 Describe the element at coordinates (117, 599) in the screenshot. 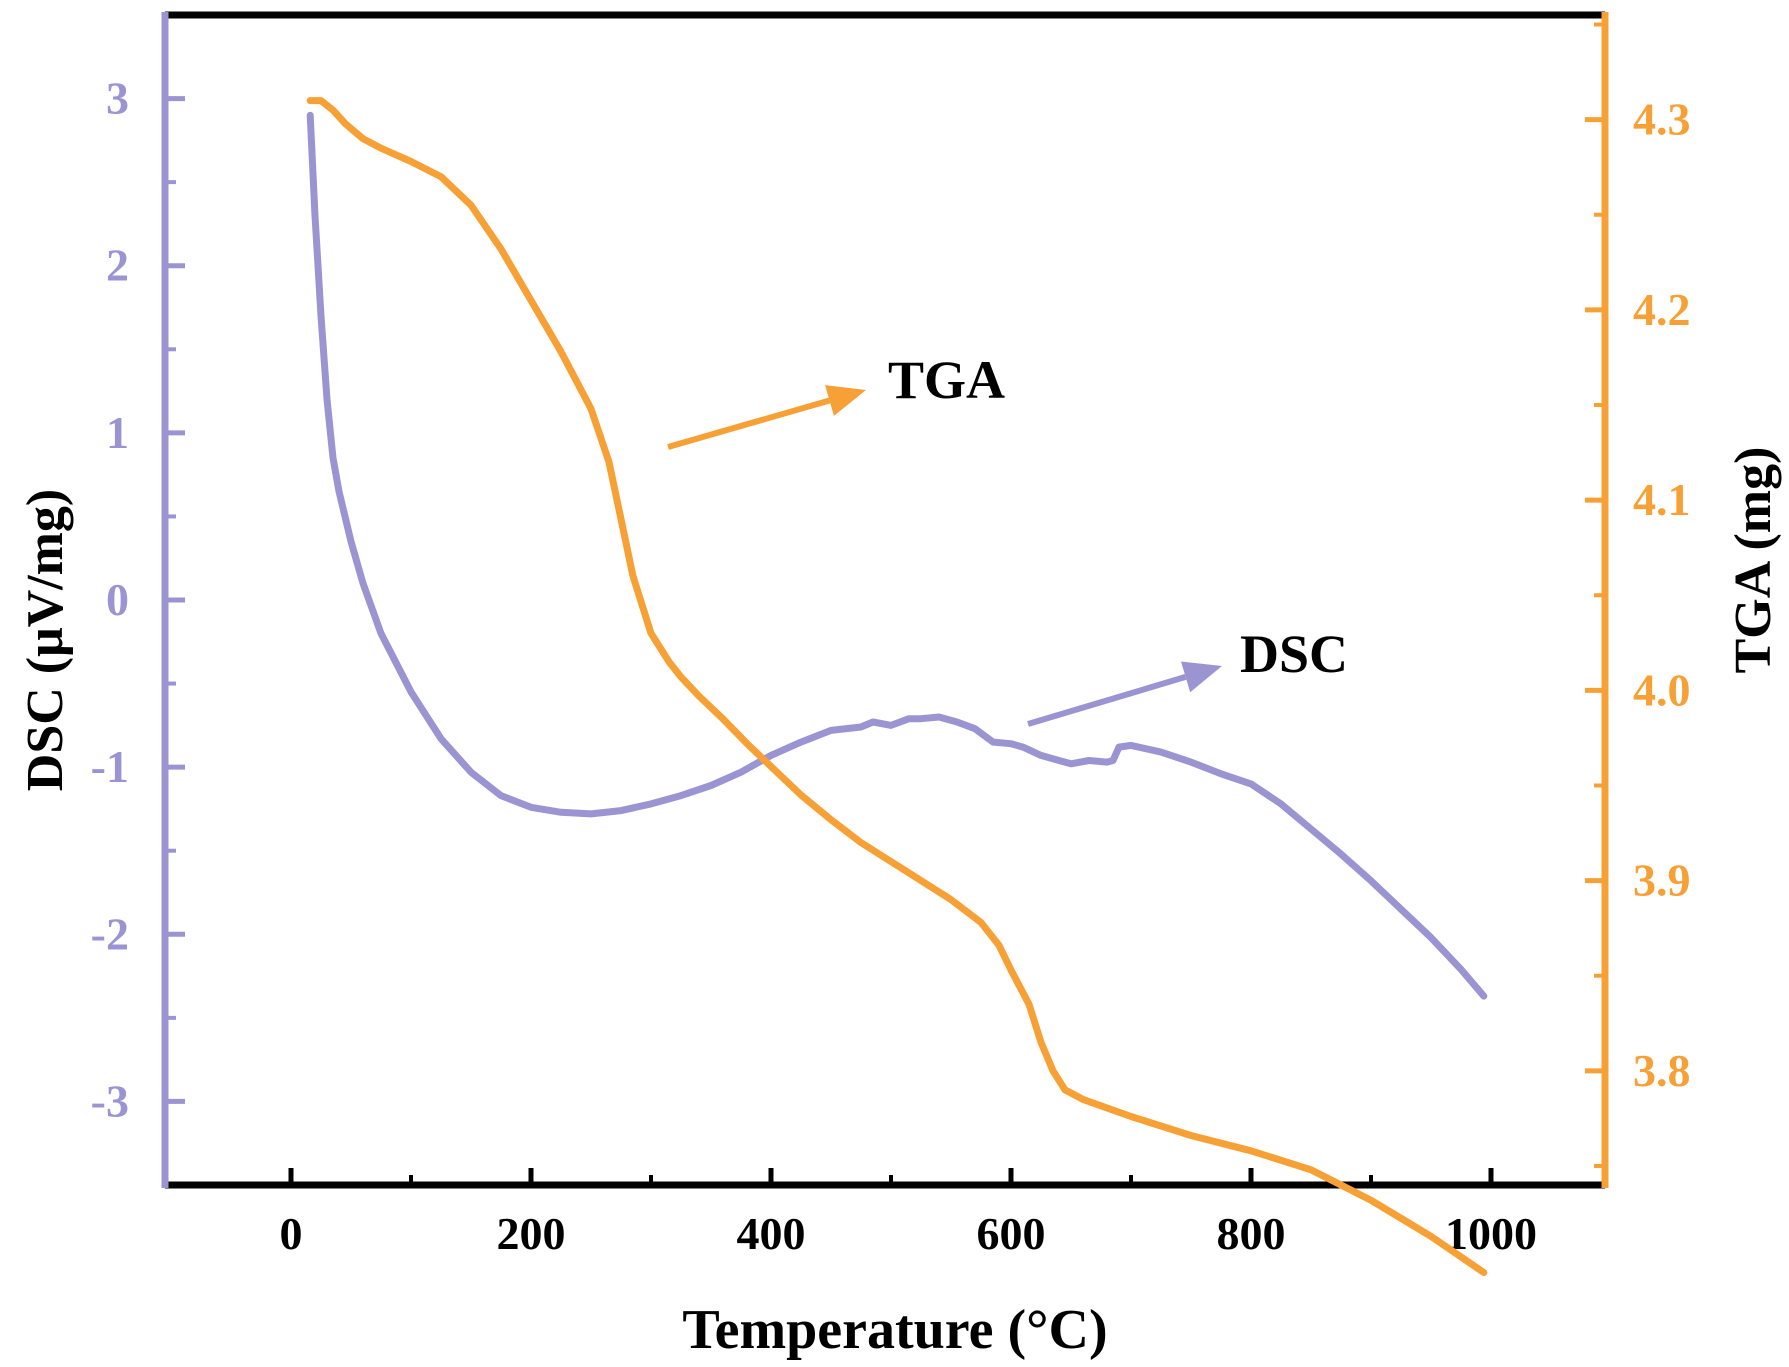

I see `y-left-tick-label: 0` at that location.